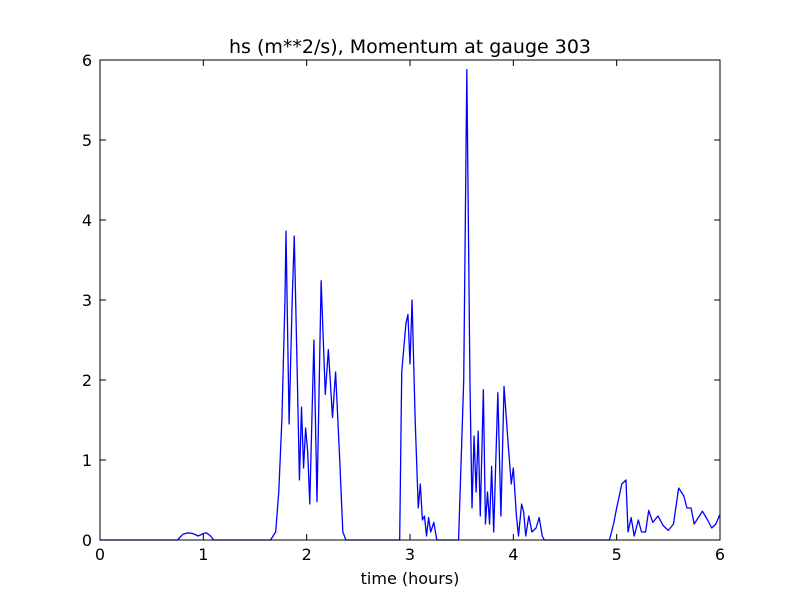 The width and height of the screenshot is (800, 600). Describe the element at coordinates (513, 554) in the screenshot. I see `x-tick-label: 4` at that location.